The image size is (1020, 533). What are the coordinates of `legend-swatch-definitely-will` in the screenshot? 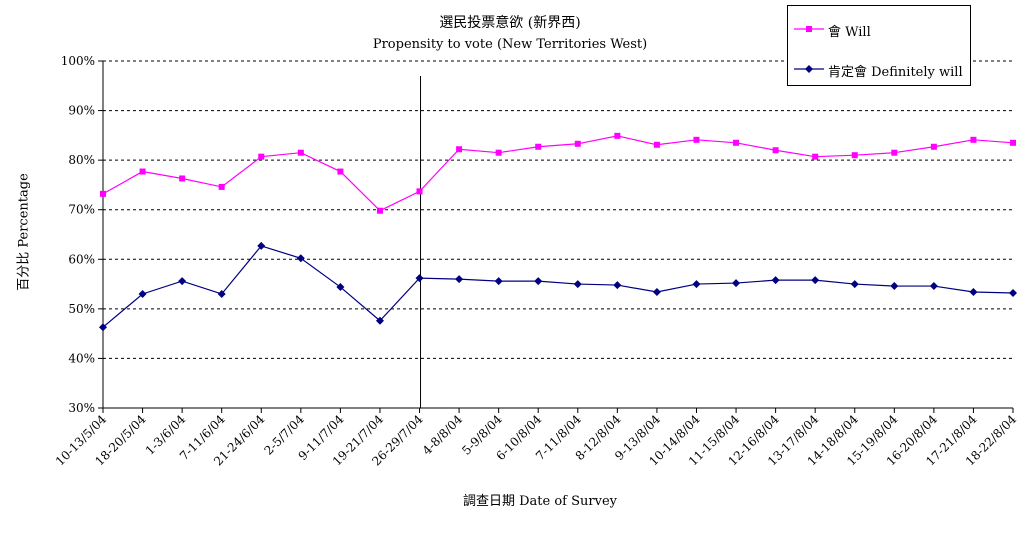 It's located at (809, 69).